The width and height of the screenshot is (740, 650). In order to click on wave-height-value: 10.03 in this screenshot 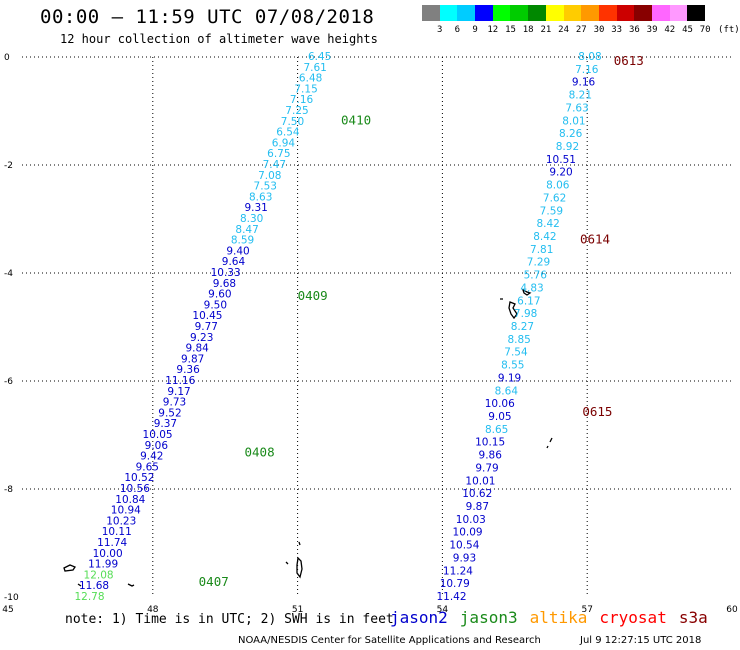, I will do `click(471, 520)`.